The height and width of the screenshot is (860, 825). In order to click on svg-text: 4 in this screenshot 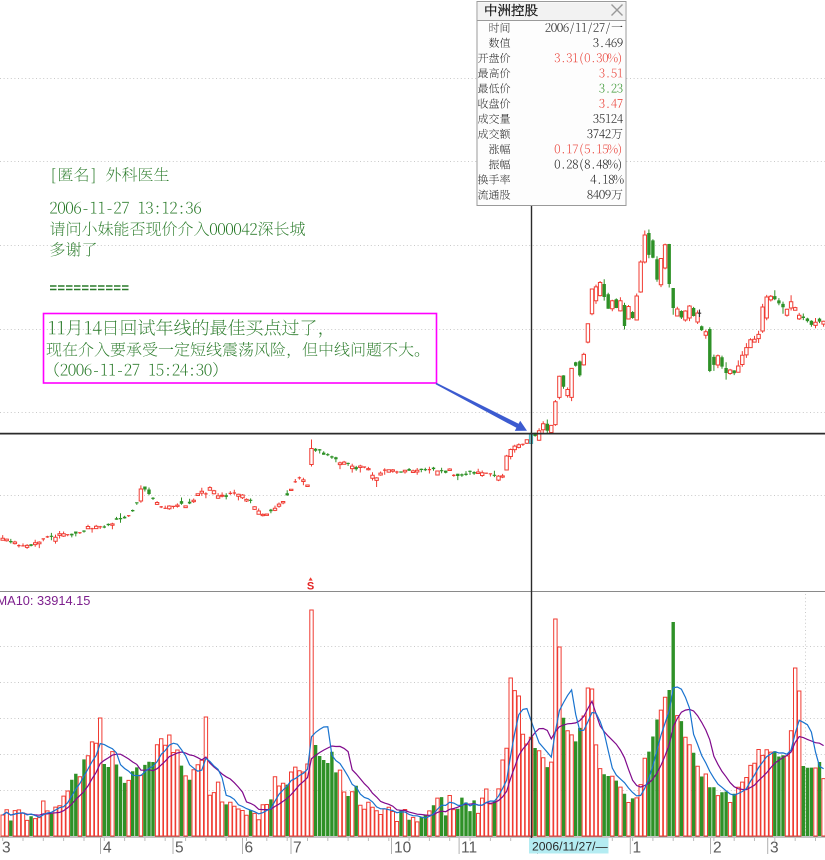, I will do `click(107, 848)`.